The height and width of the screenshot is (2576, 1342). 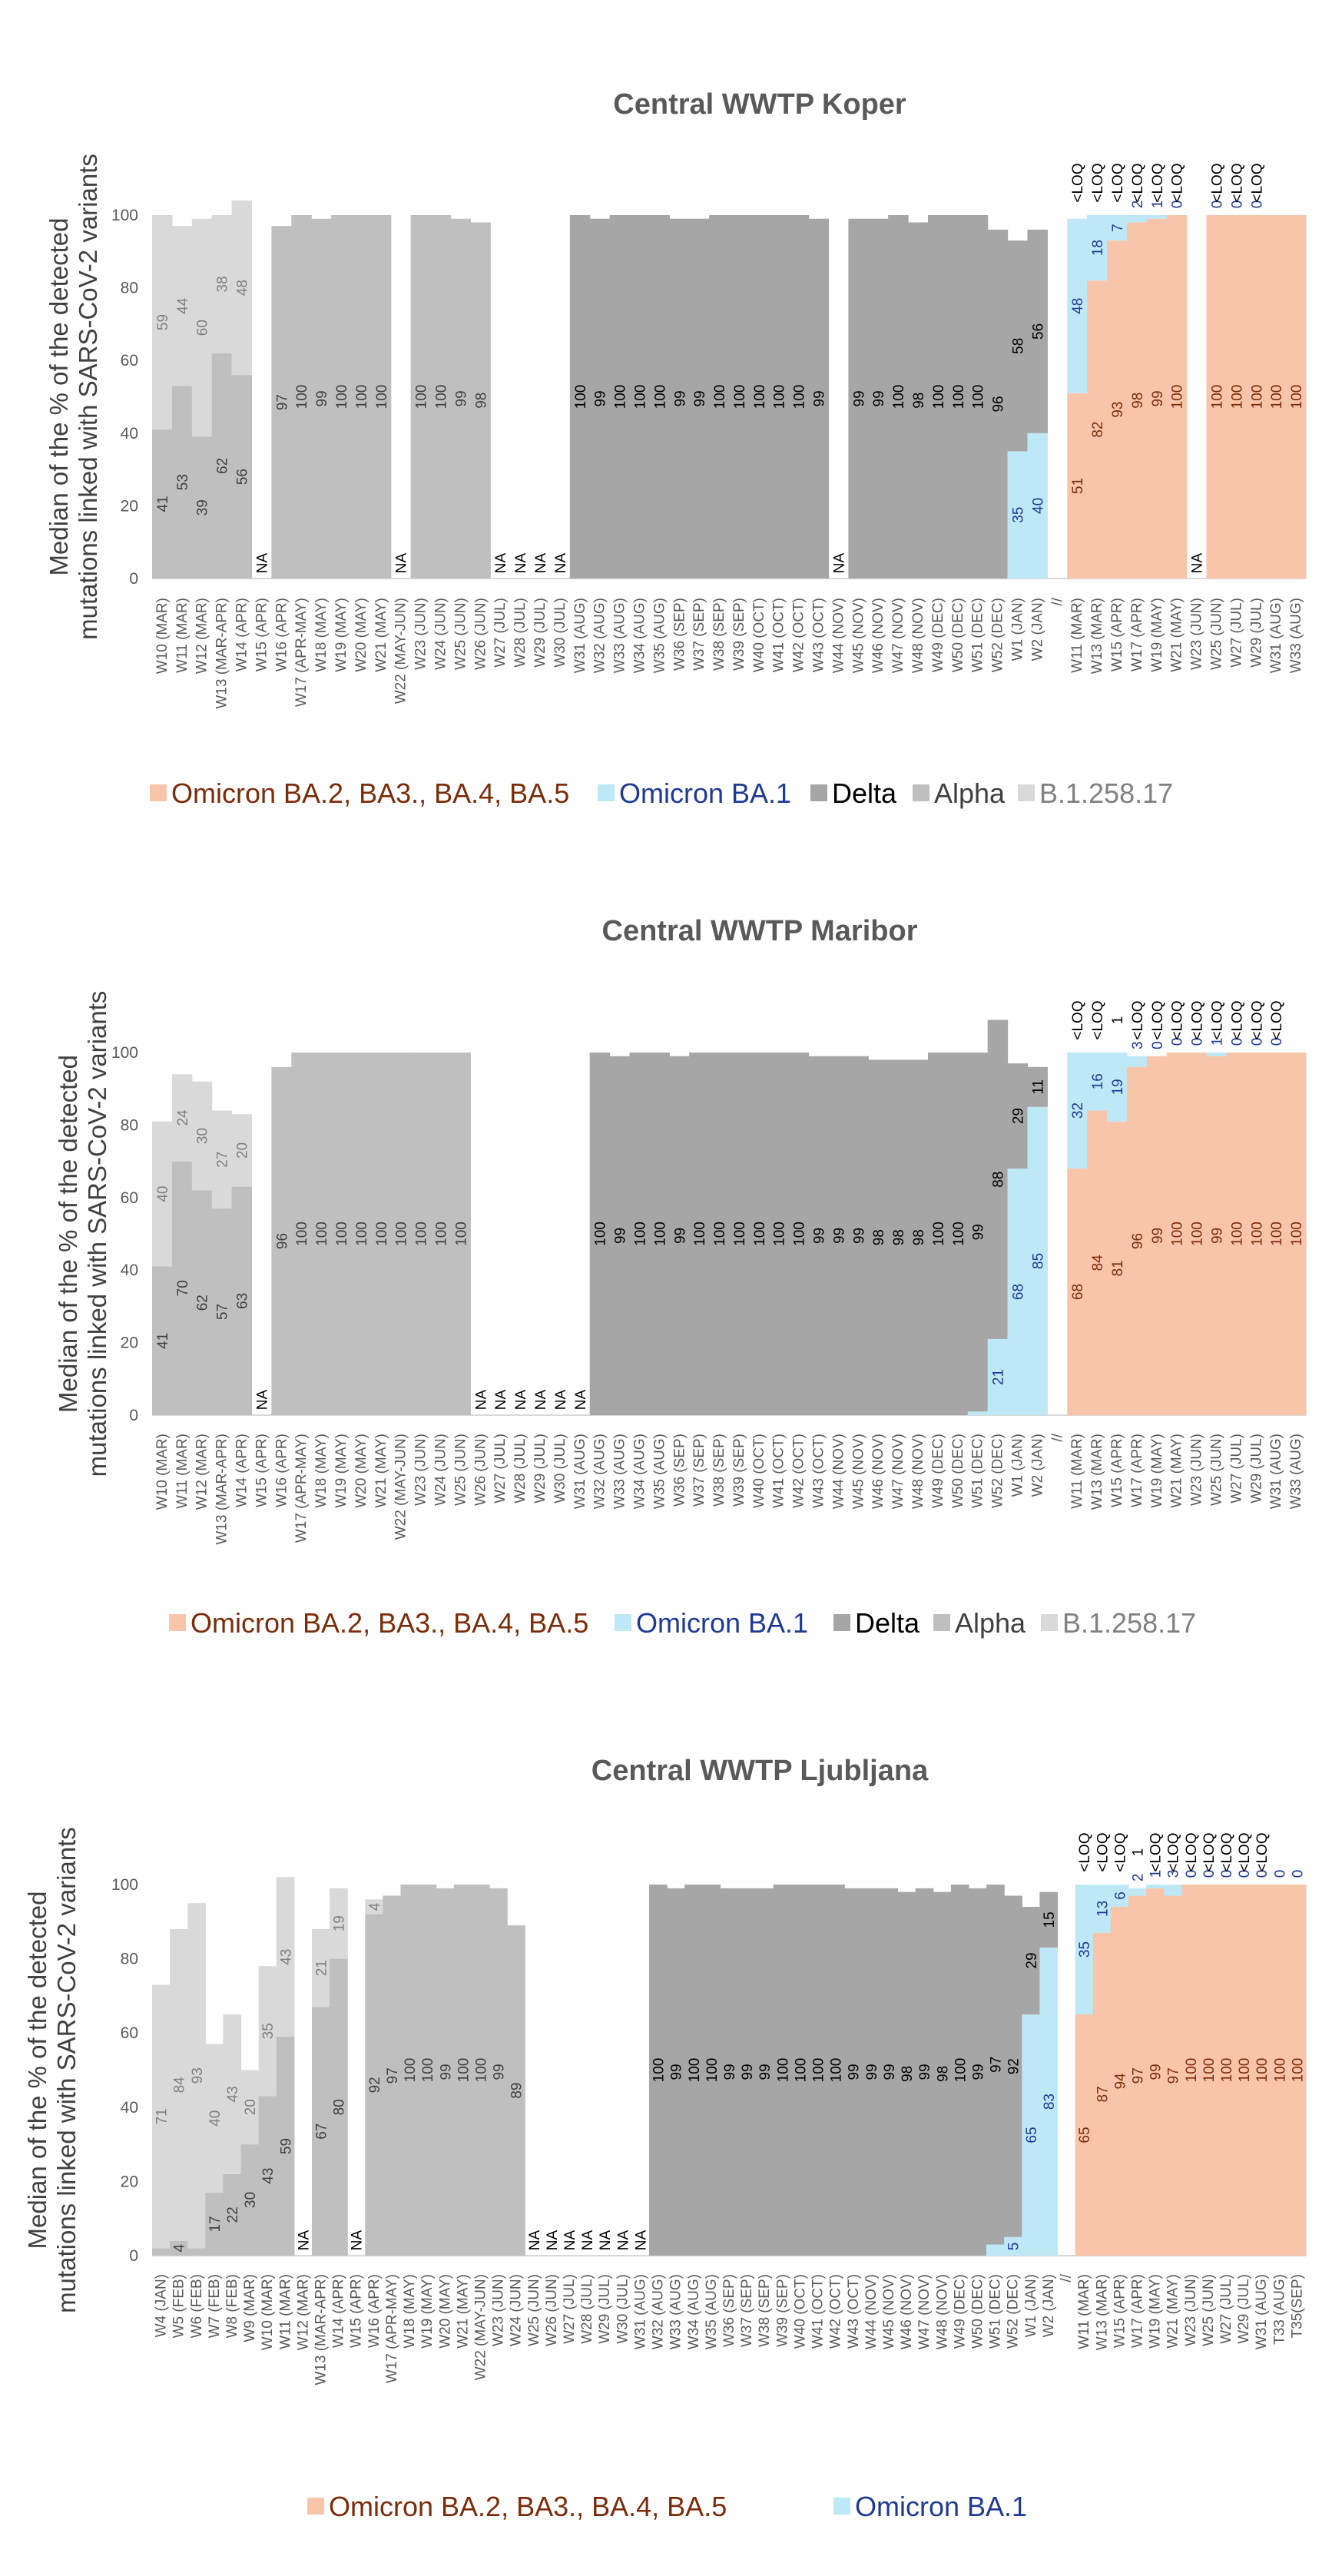 What do you see at coordinates (528, 2506) in the screenshot?
I see `legend-label: Omicron BA.2, BA3., BA.4, BA.5` at bounding box center [528, 2506].